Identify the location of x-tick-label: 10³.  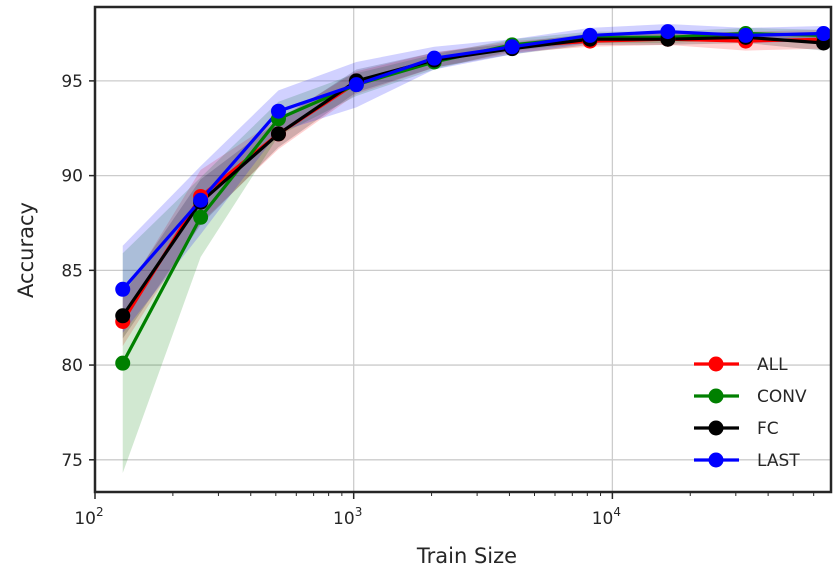
(347, 517).